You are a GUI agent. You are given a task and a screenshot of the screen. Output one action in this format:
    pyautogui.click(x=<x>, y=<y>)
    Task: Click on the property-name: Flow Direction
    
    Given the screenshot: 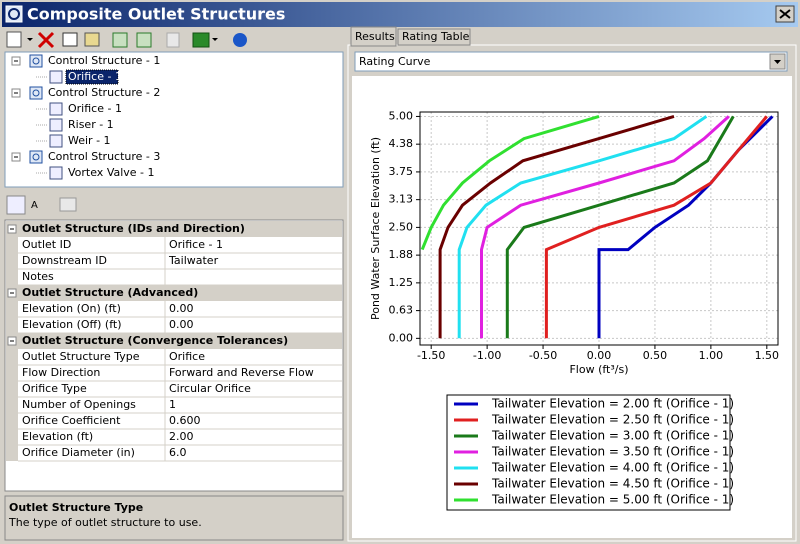 What is the action you would take?
    pyautogui.click(x=61, y=372)
    